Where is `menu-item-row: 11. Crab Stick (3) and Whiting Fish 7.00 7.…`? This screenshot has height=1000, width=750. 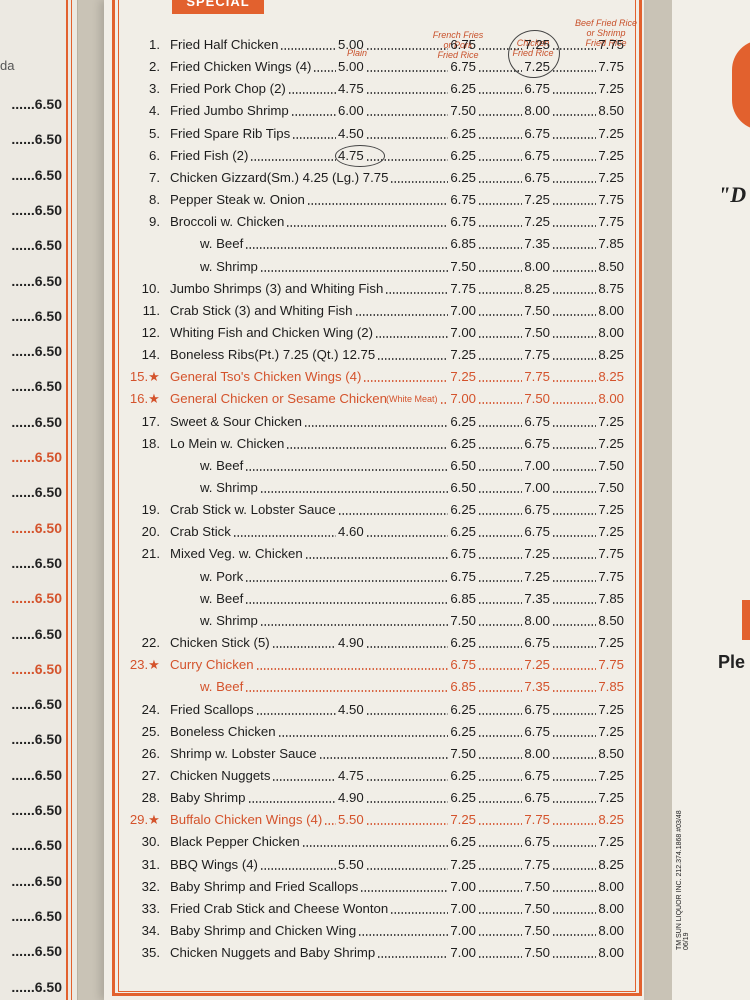
menu-item-row: 11. Crab Stick (3) and Whiting Fish 7.00 7.… is located at coordinates (374, 311).